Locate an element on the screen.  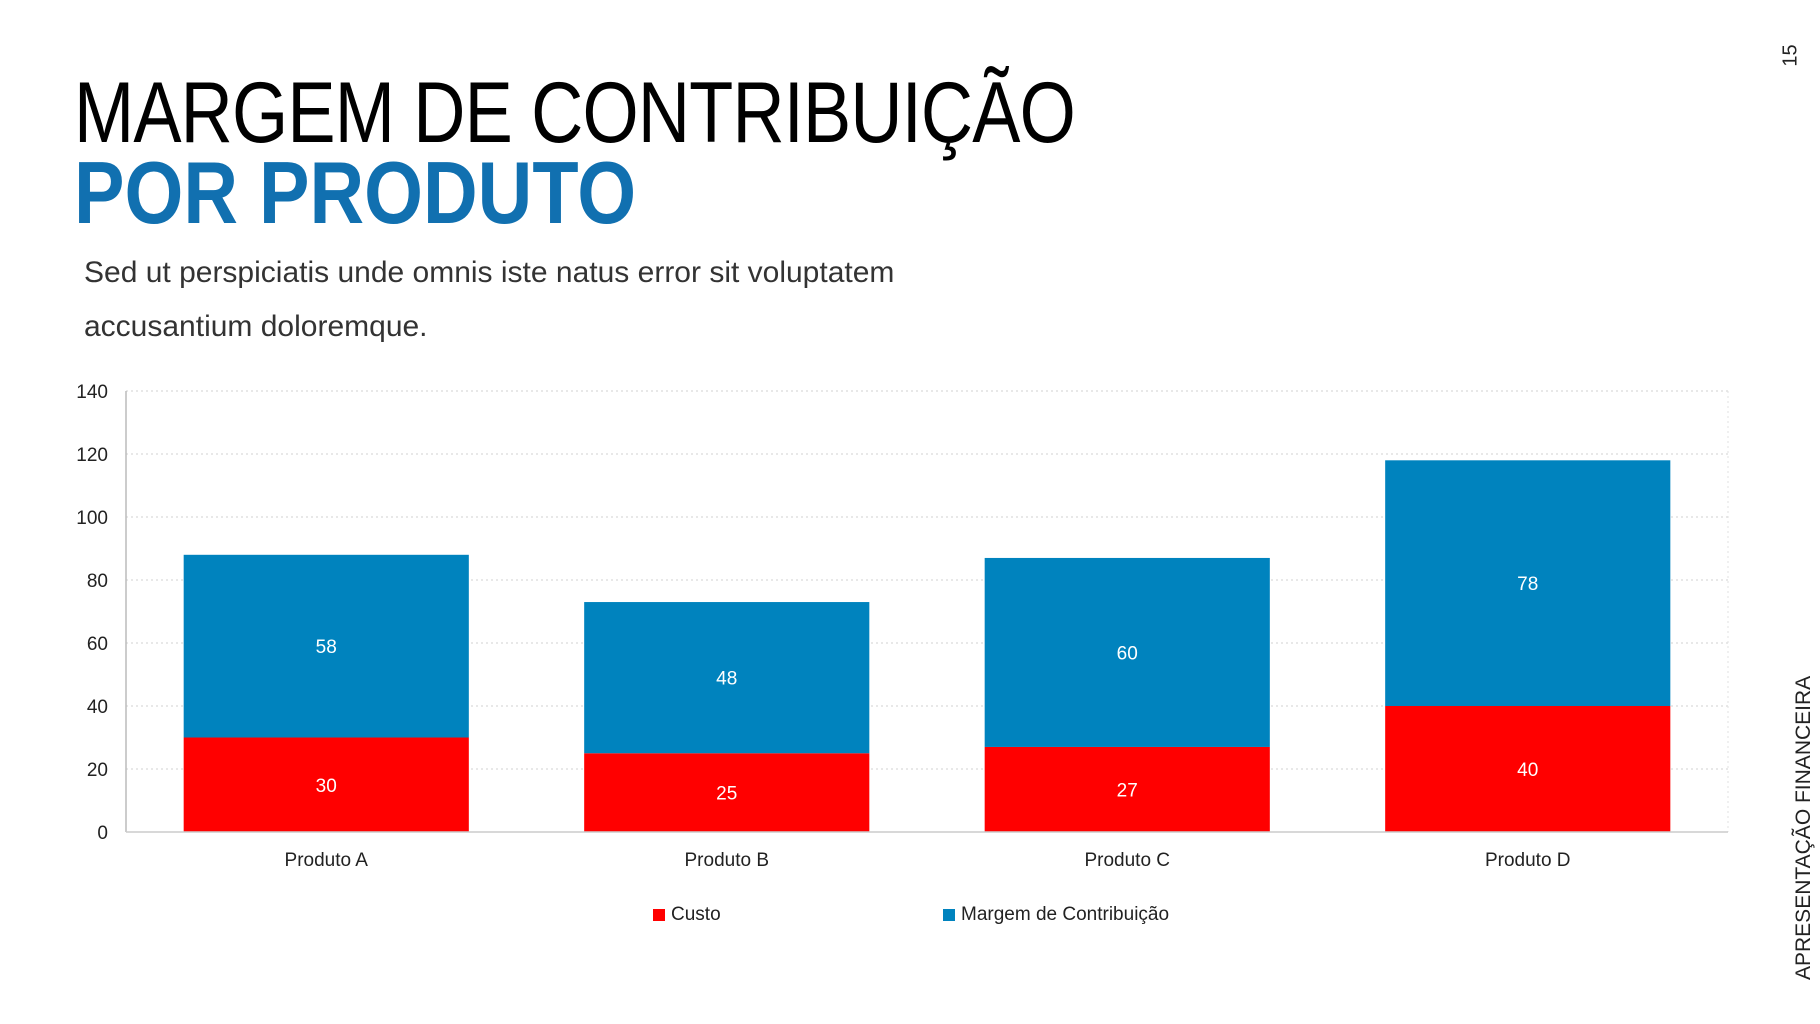
data-label: 78 is located at coordinates (1527, 584).